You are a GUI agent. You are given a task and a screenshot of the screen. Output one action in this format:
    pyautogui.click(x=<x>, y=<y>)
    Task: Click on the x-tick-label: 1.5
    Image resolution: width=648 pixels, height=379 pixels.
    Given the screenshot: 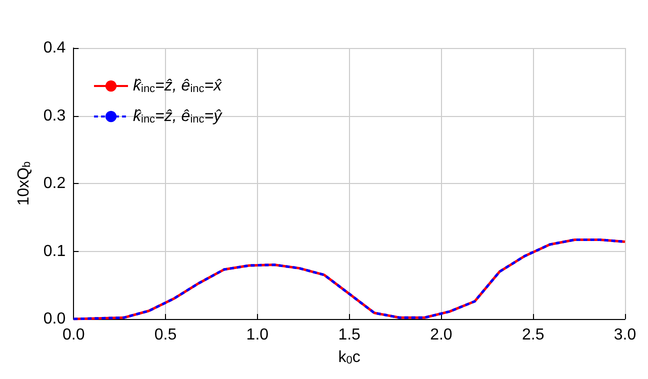 What is the action you would take?
    pyautogui.click(x=349, y=335)
    